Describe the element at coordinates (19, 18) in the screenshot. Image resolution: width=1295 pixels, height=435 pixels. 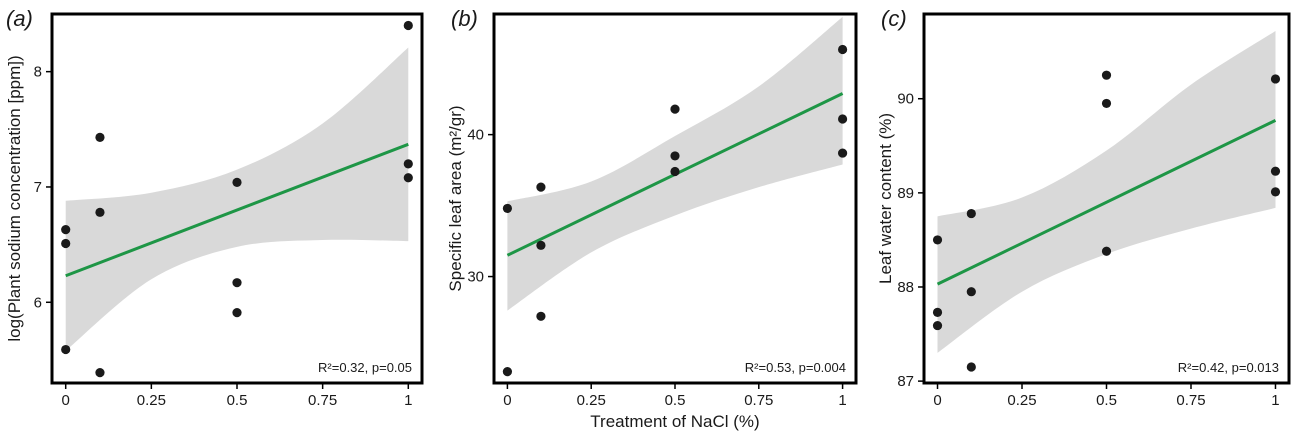
I see `panel-label-a: (a)` at that location.